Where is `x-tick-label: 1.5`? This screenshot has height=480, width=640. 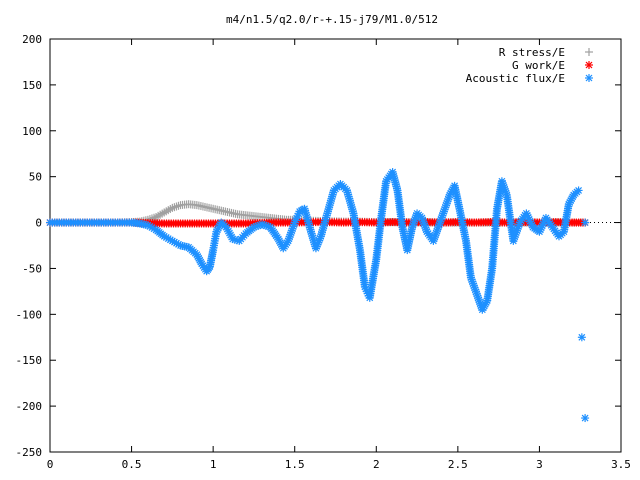
x-tick-label: 1.5 is located at coordinates (295, 464).